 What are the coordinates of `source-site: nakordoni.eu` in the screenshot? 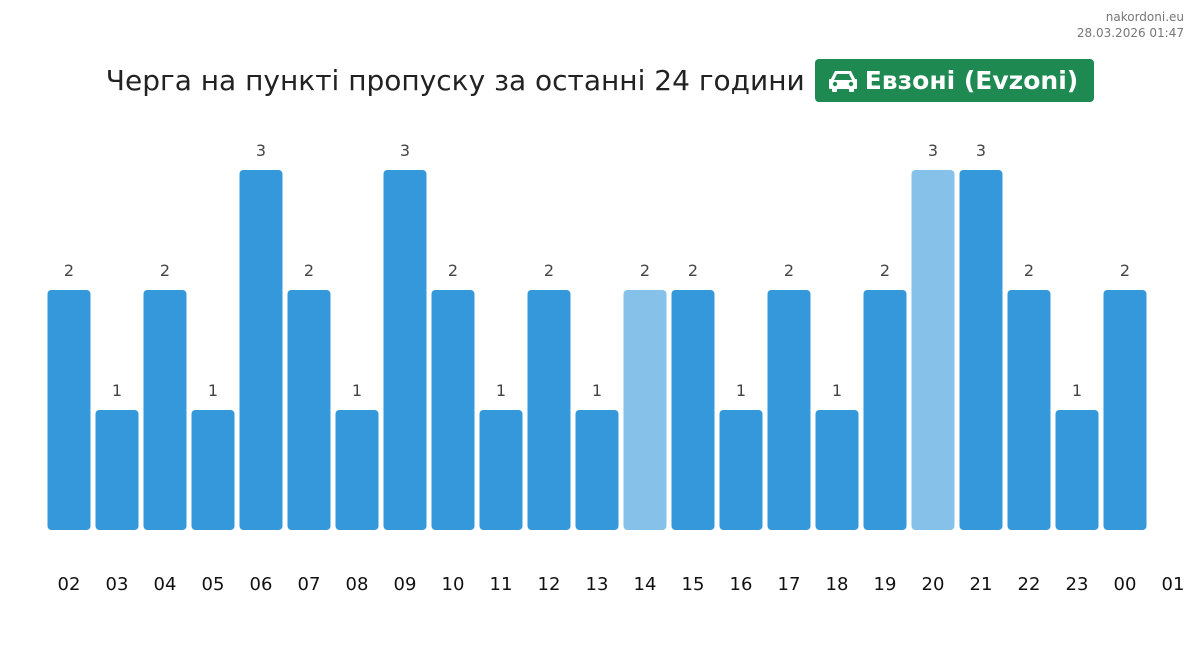 It's located at (1144, 17).